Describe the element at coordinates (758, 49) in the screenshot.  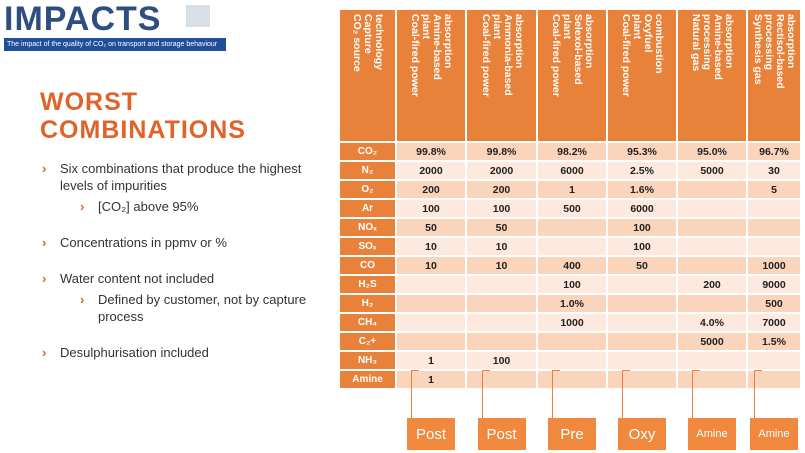
I see `header-line: Synthesis gas` at that location.